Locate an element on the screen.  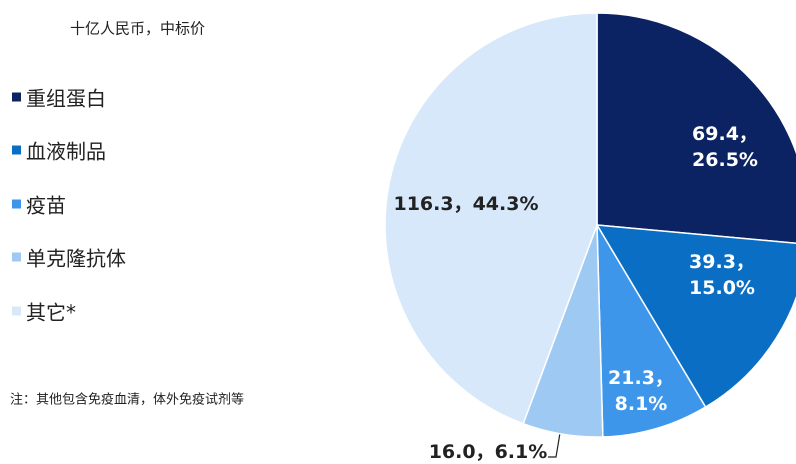
data-label: 39.3，15.0% is located at coordinates (722, 275).